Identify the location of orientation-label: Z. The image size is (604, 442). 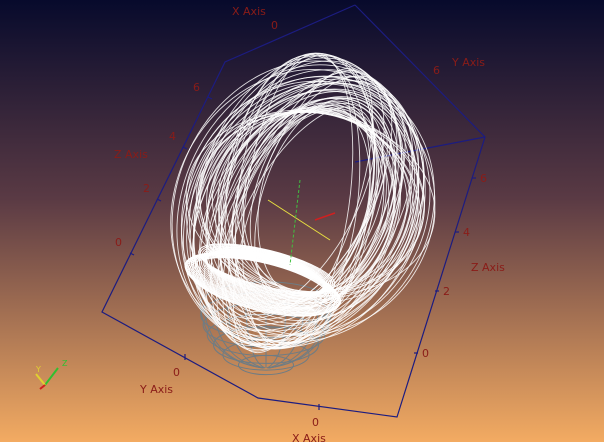
(65, 363).